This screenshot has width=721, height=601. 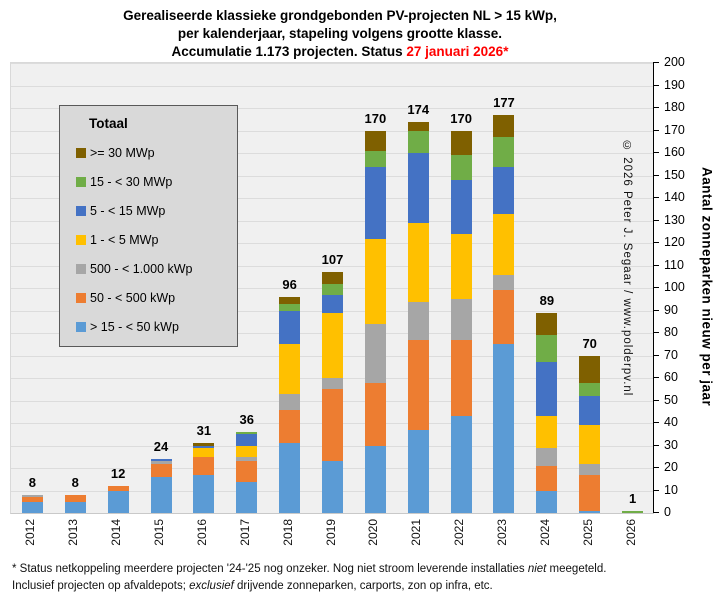 I want to click on y-tick-label: 120, so click(x=674, y=242).